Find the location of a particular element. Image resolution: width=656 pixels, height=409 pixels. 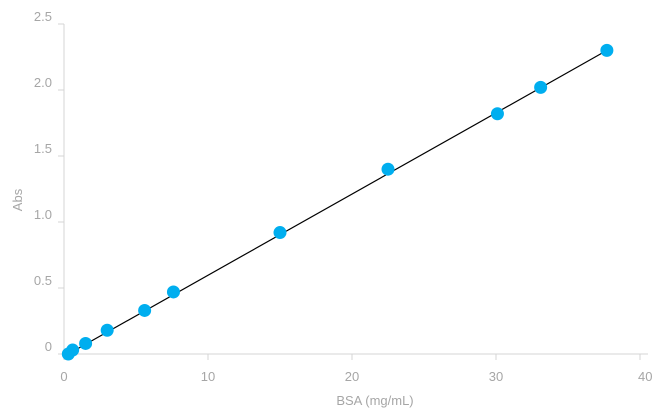

x-tick-label: 10 is located at coordinates (208, 376).